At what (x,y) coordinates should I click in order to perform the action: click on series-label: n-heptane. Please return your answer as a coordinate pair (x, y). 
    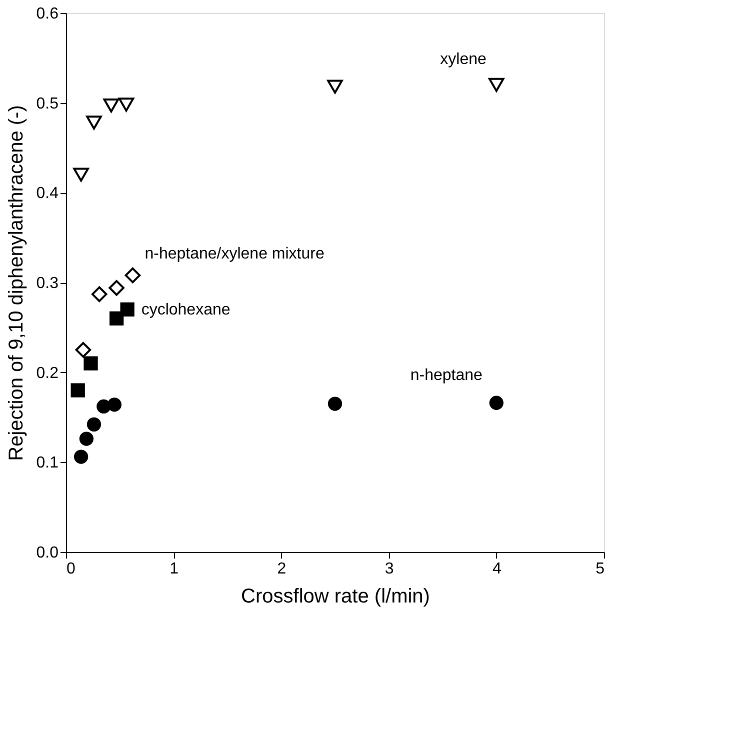
    Looking at the image, I should click on (446, 375).